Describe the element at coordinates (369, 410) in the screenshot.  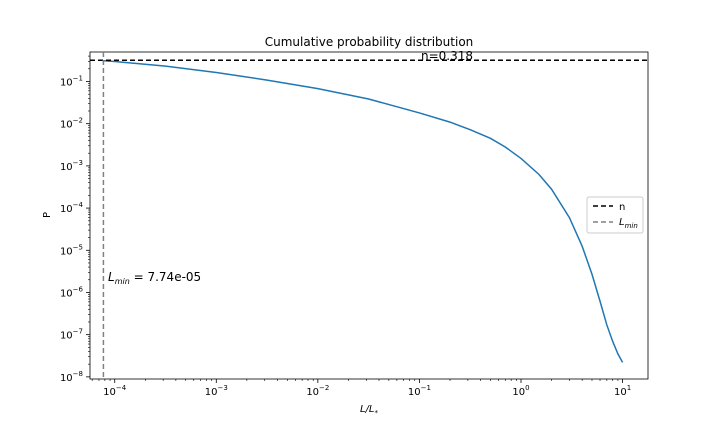
I see `x-axis-label: L/L*` at that location.